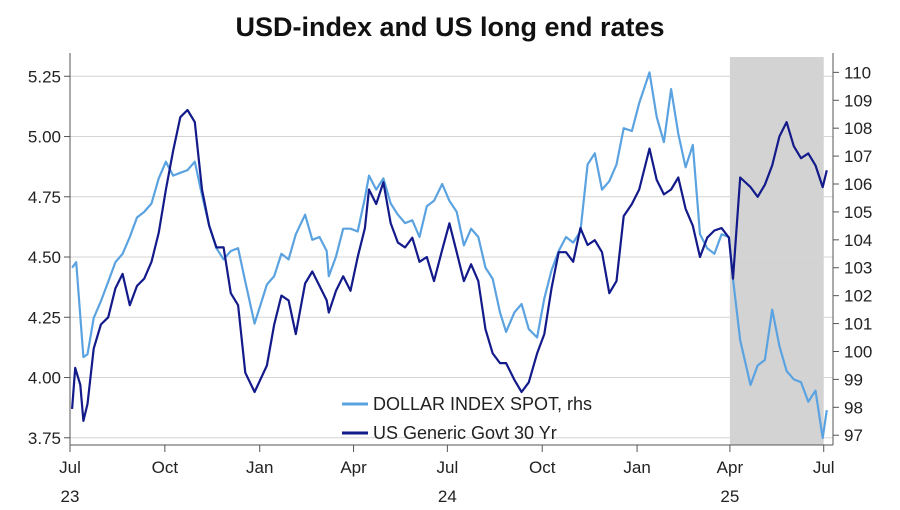 The height and width of the screenshot is (510, 900). Describe the element at coordinates (729, 496) in the screenshot. I see `x-year-label: 25` at that location.